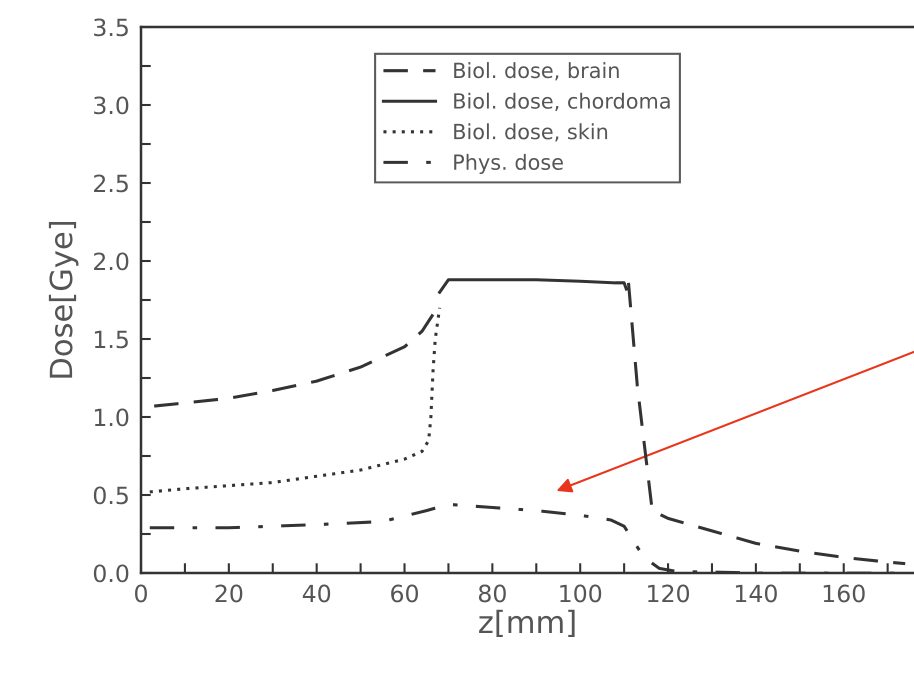 The height and width of the screenshot is (673, 914). What do you see at coordinates (141, 593) in the screenshot?
I see `x-tick-label: 0` at bounding box center [141, 593].